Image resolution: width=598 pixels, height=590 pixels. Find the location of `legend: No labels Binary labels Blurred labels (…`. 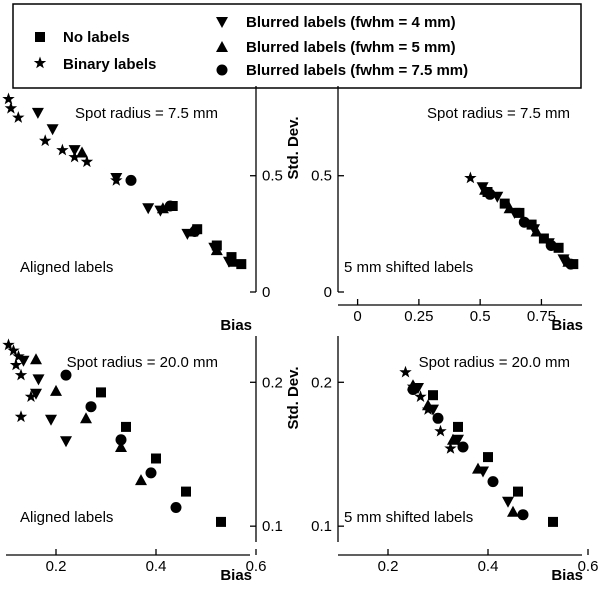

legend: No labels Binary labels Blurred labels (… is located at coordinates (297, 46).